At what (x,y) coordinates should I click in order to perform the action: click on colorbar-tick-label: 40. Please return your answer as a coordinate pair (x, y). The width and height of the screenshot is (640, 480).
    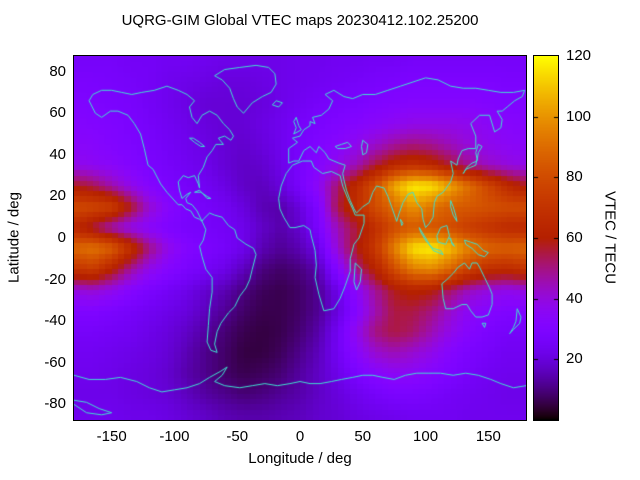
    Looking at the image, I should click on (574, 298).